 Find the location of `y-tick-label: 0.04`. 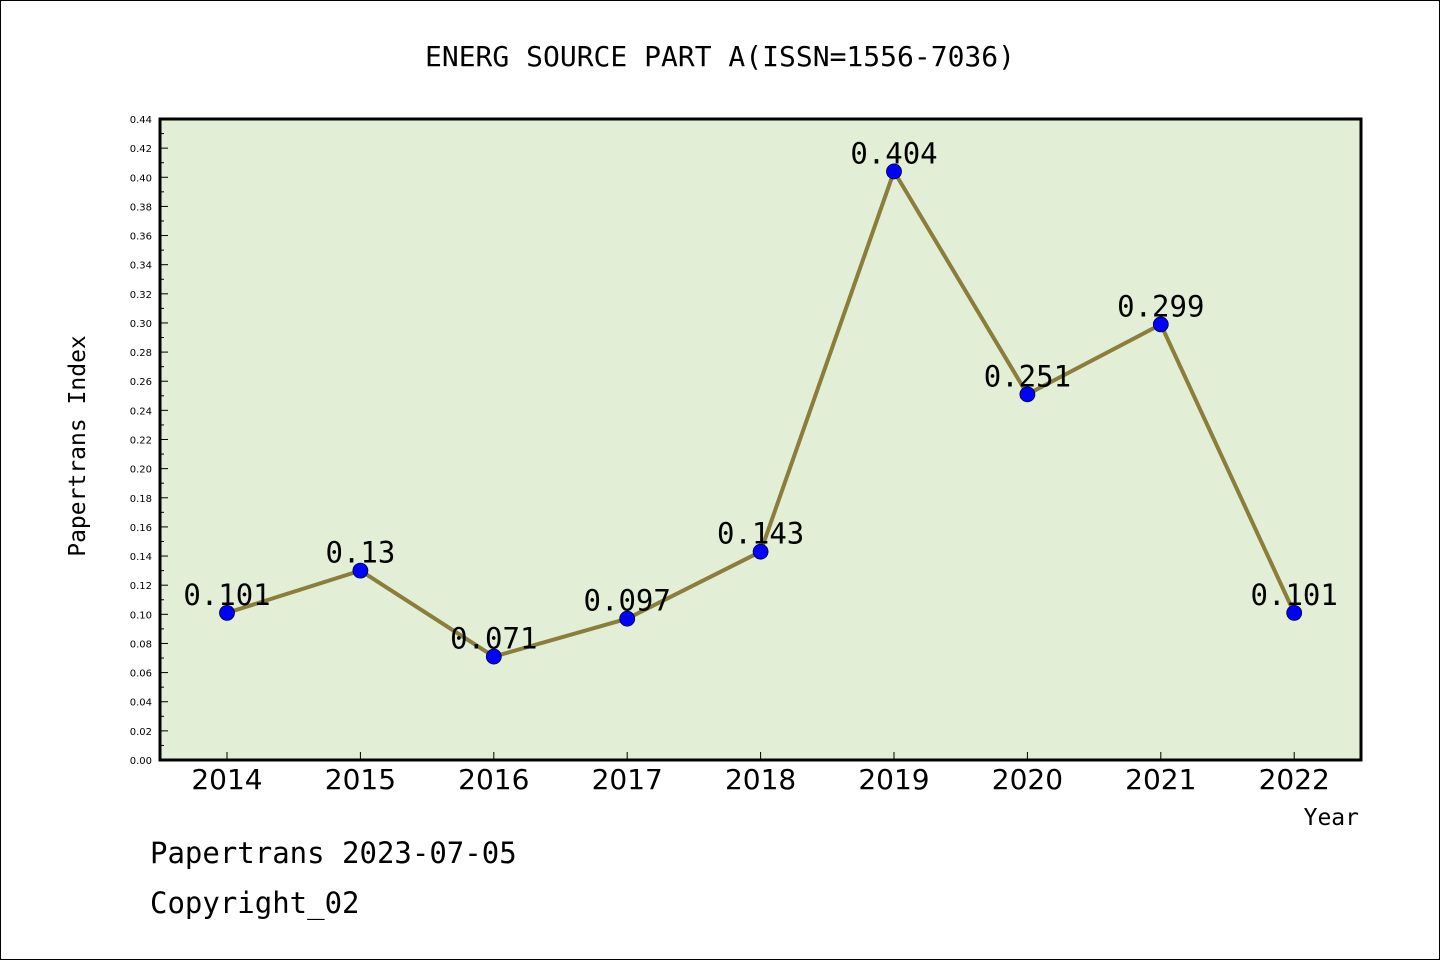

y-tick-label: 0.04 is located at coordinates (141, 703).